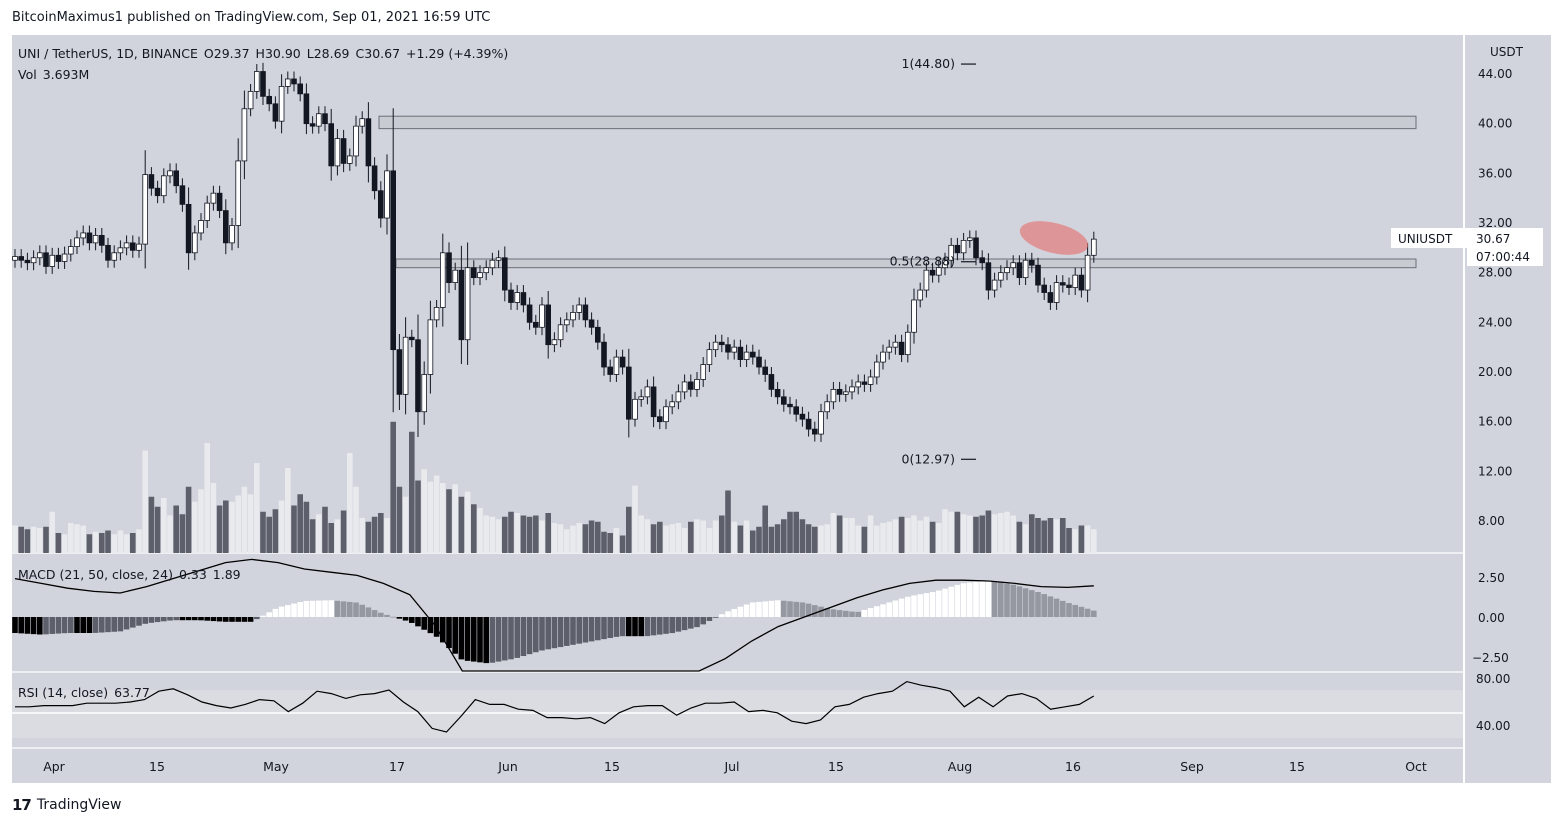  What do you see at coordinates (54, 766) in the screenshot?
I see `time-tick: Apr` at bounding box center [54, 766].